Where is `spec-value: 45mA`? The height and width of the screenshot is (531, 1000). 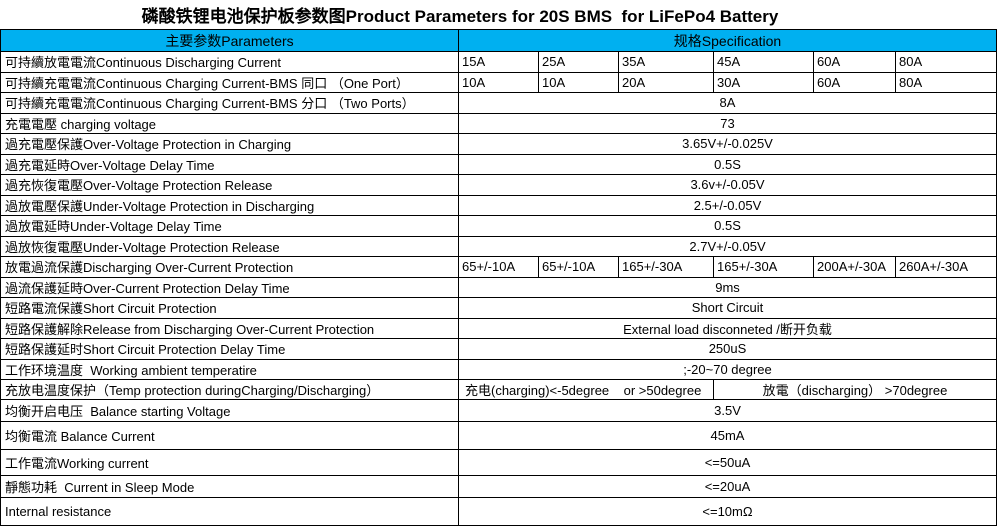
spec-value: 45mA is located at coordinates (728, 436).